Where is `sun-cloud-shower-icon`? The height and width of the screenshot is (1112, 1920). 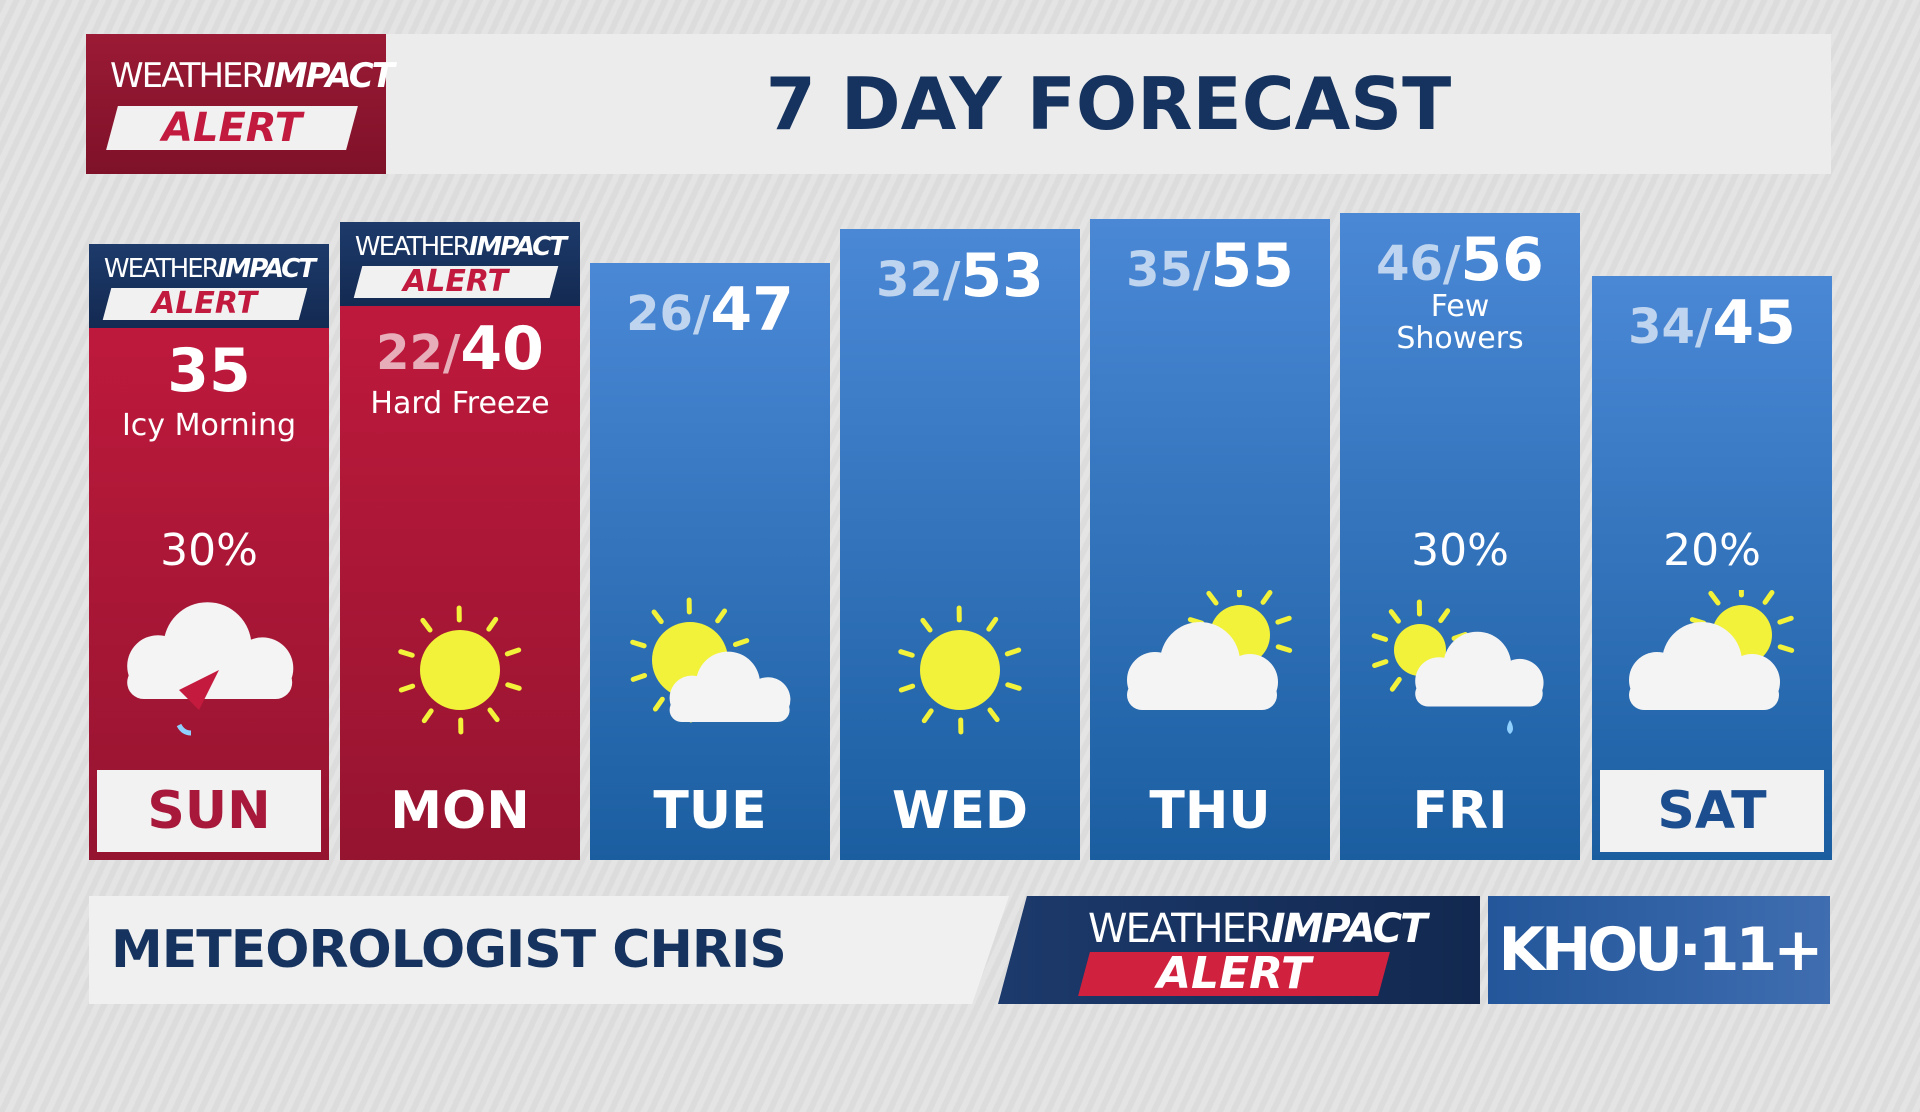 sun-cloud-shower-icon is located at coordinates (1460, 670).